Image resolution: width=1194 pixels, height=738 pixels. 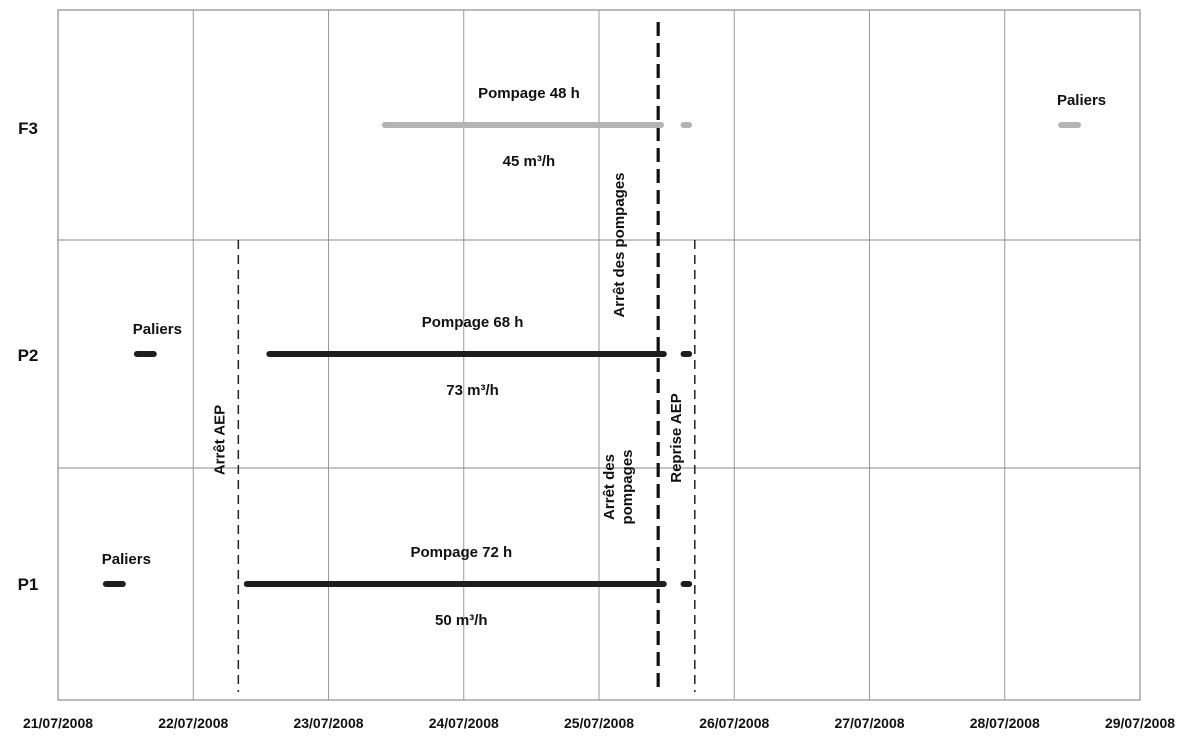 What do you see at coordinates (464, 723) in the screenshot?
I see `x-tick-label: 24/07/2008` at bounding box center [464, 723].